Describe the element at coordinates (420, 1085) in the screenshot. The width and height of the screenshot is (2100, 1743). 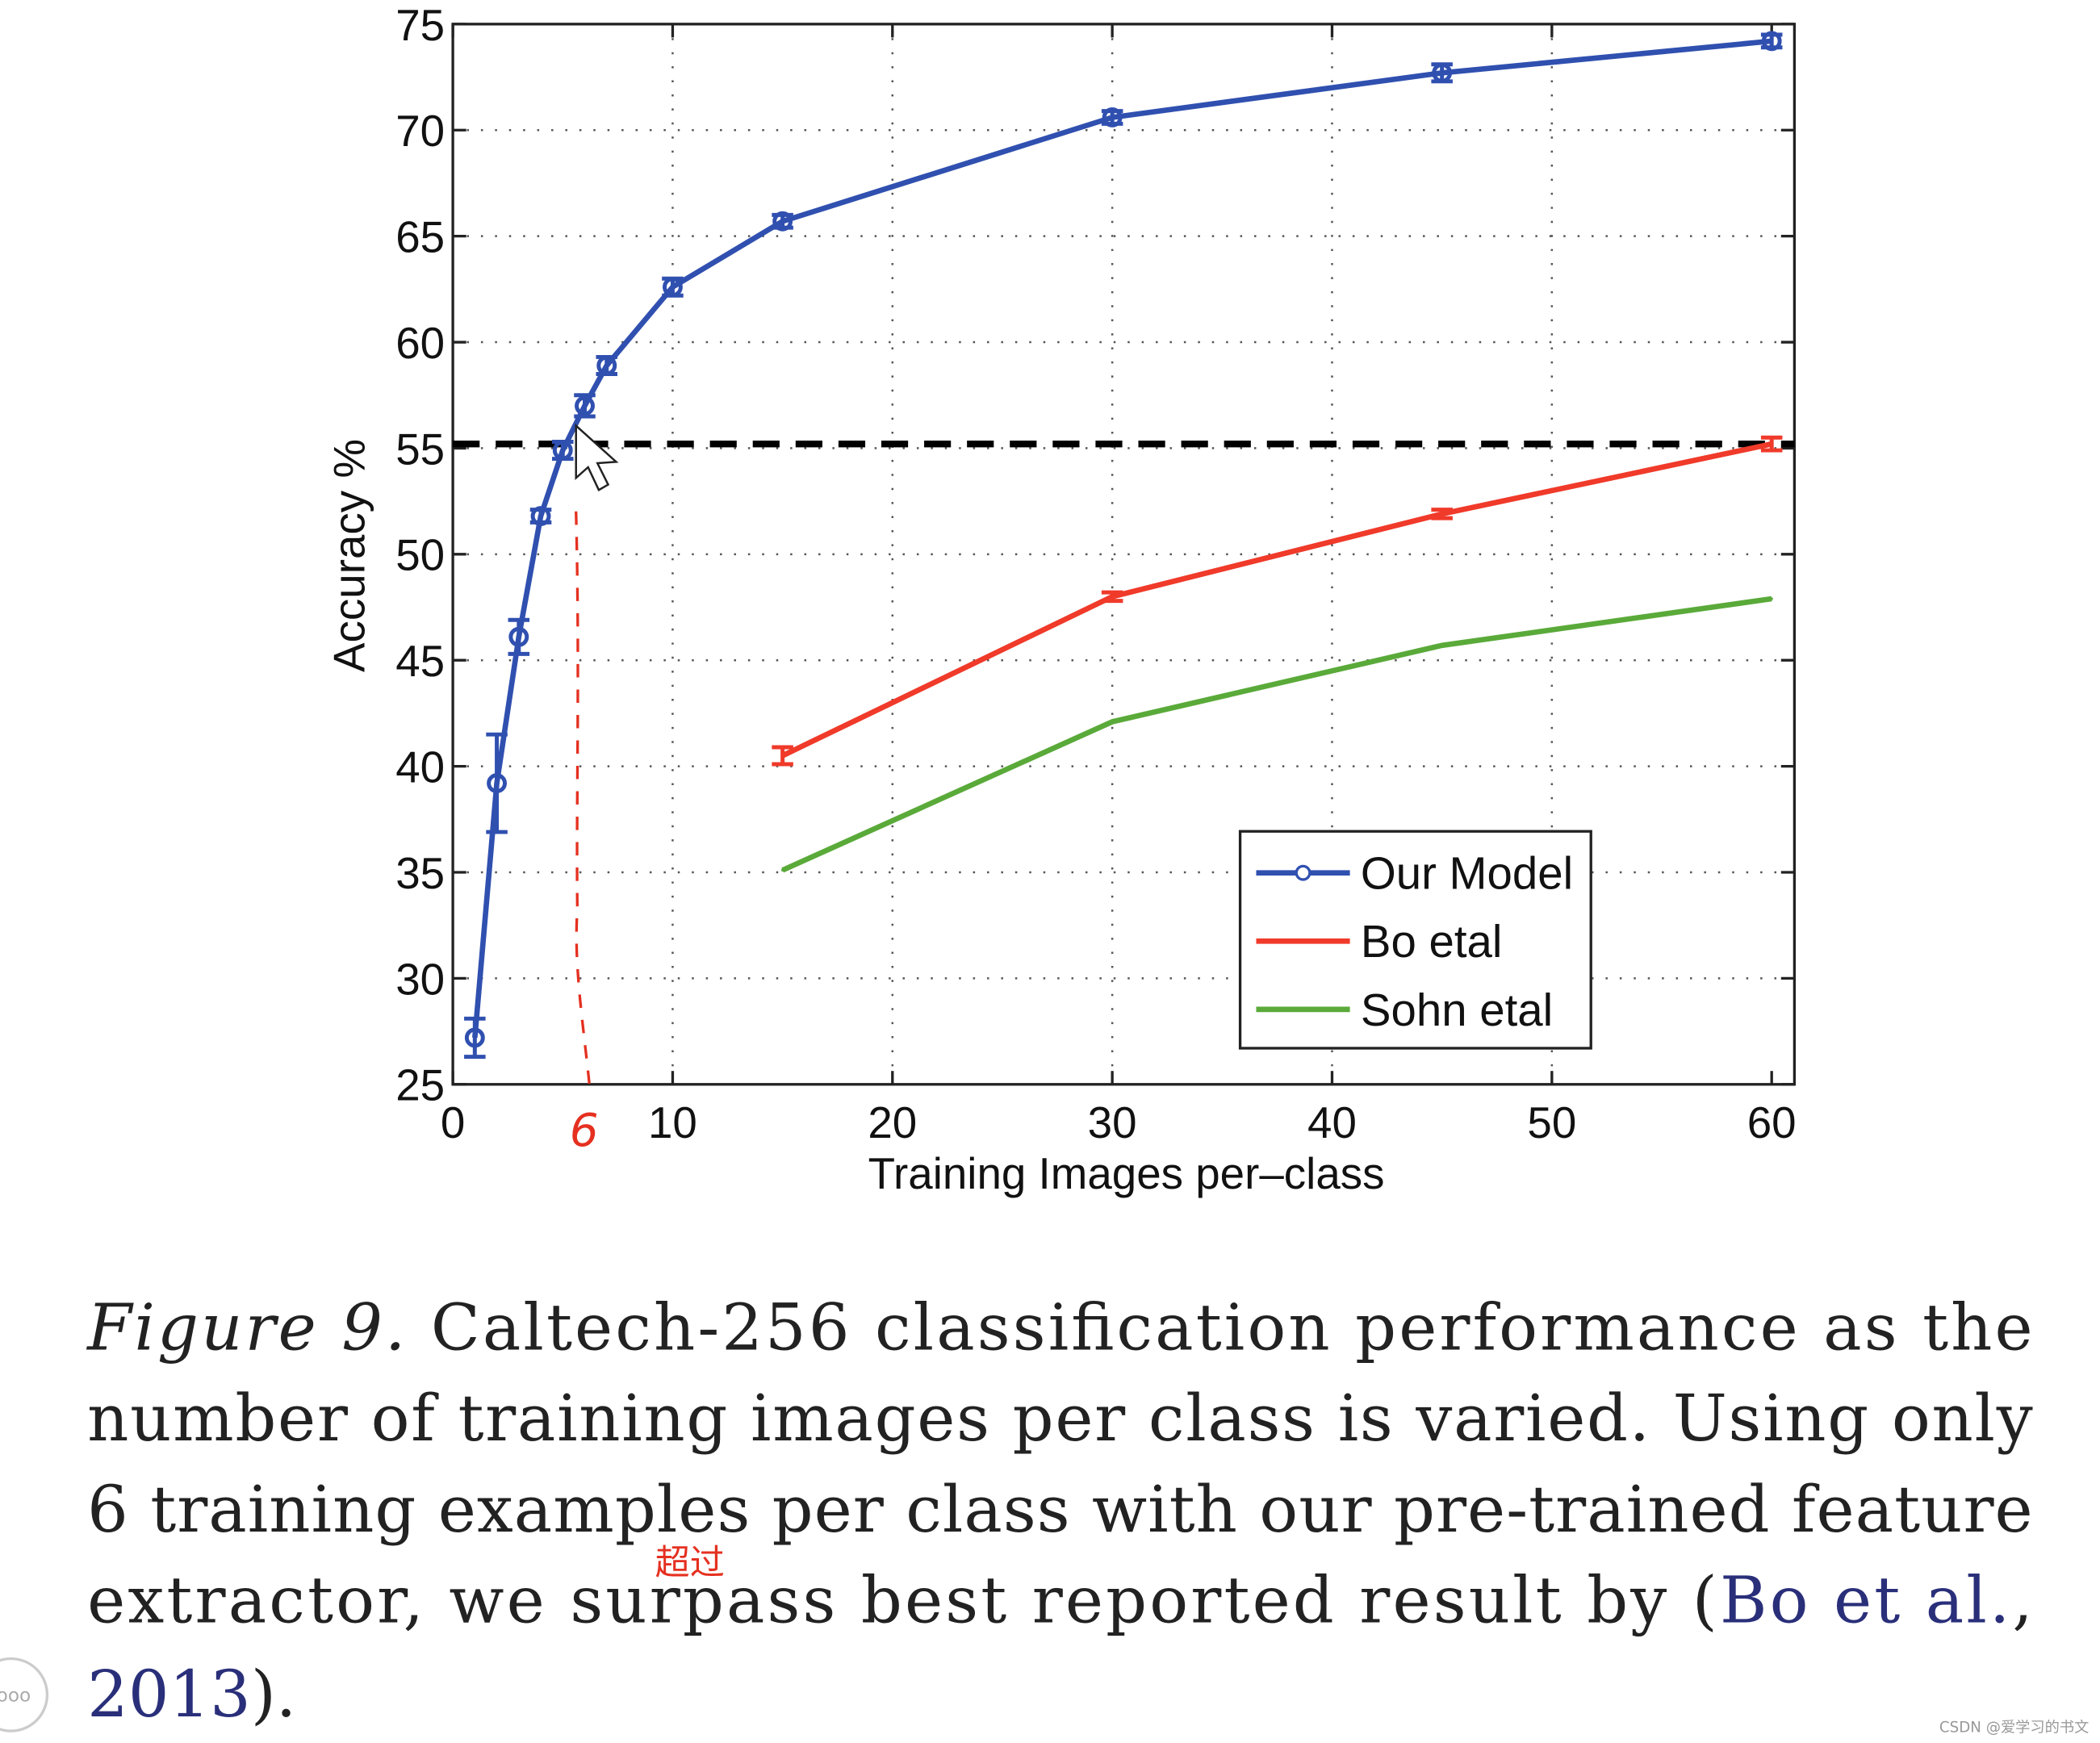
I see `y-tick-label: 25` at that location.